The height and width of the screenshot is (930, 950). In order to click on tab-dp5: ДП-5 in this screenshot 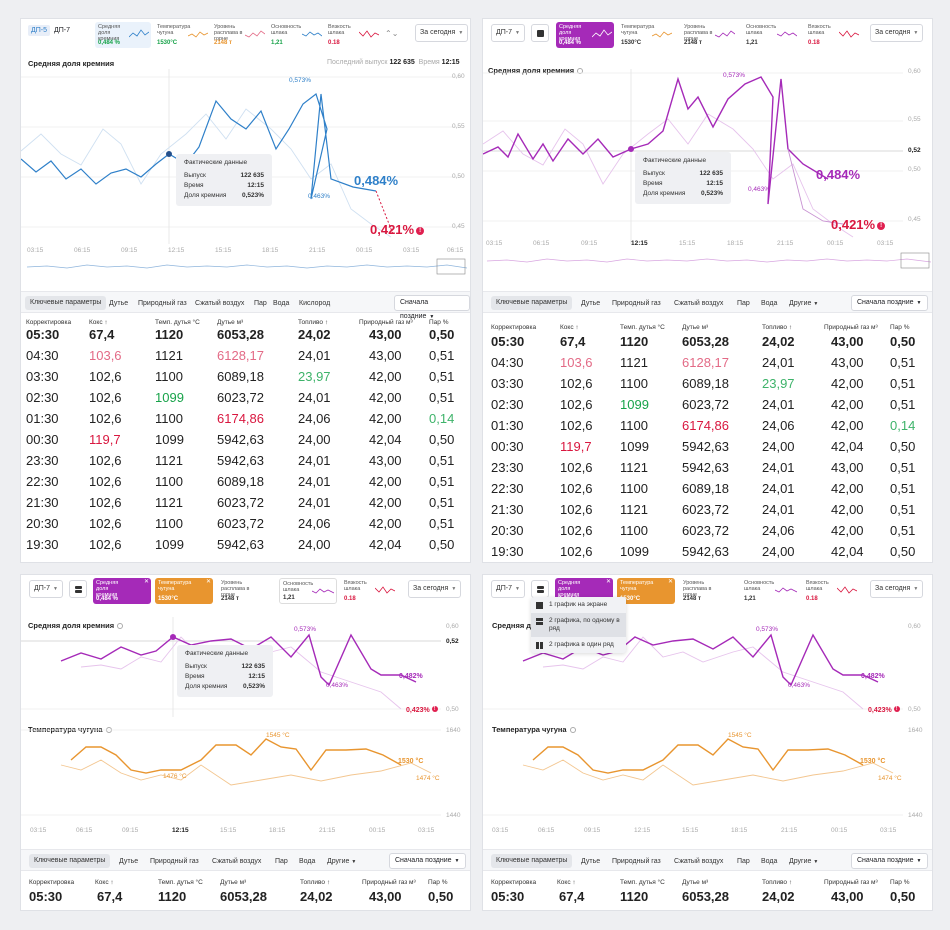, I will do `click(39, 30)`.